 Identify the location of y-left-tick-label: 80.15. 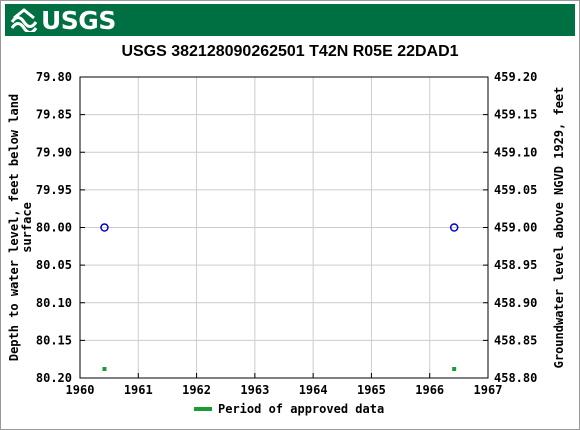
(54, 340).